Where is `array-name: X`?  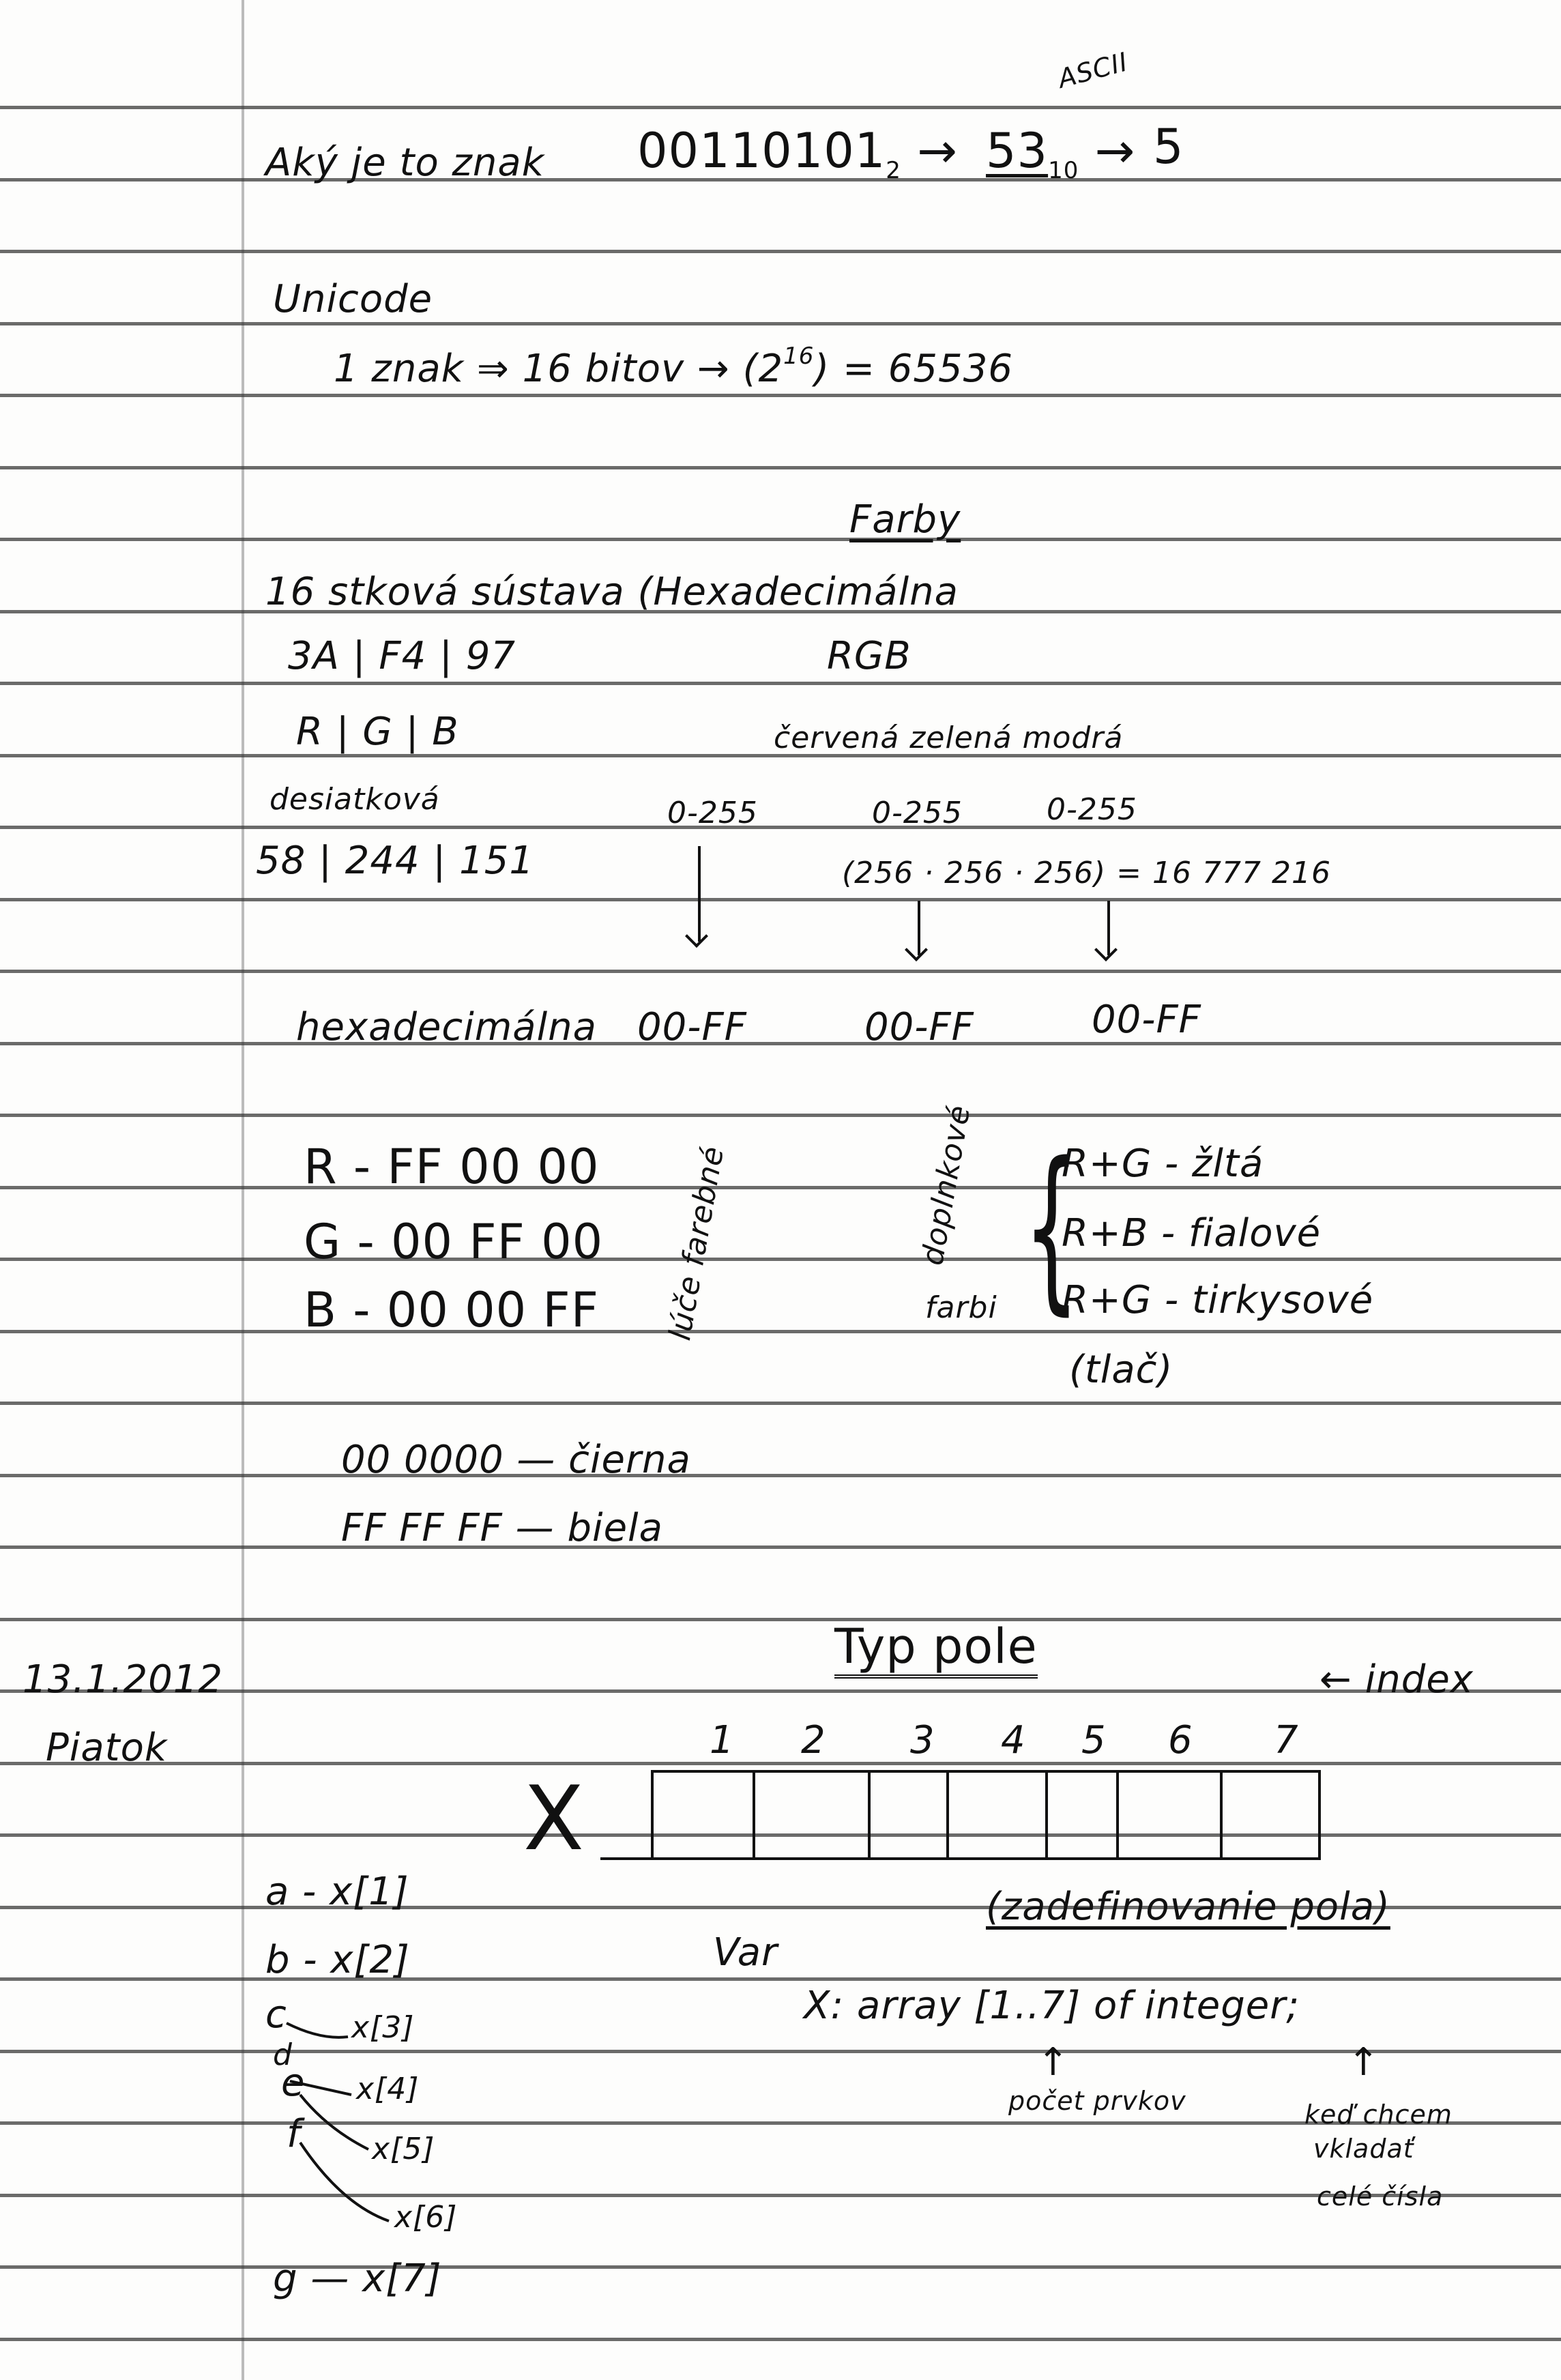
array-name: X is located at coordinates (554, 1818).